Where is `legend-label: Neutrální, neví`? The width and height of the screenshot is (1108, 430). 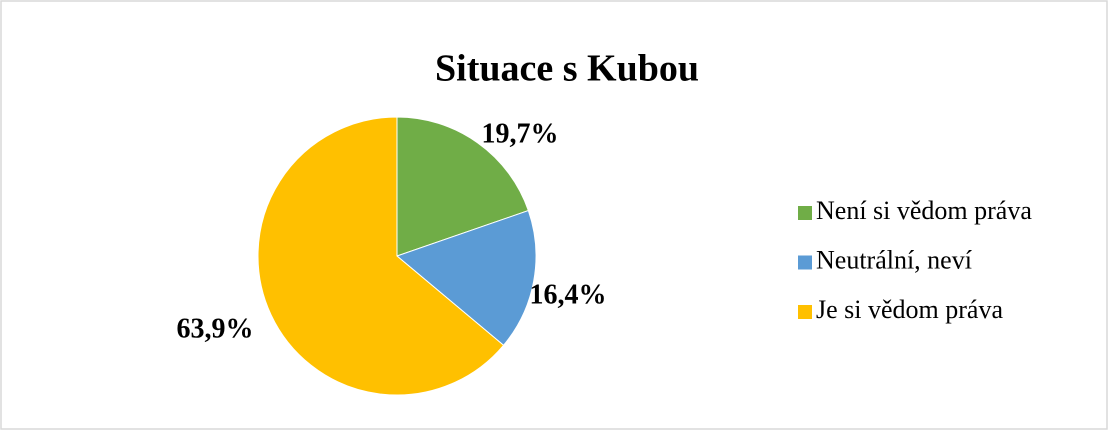 legend-label: Neutrální, neví is located at coordinates (894, 259).